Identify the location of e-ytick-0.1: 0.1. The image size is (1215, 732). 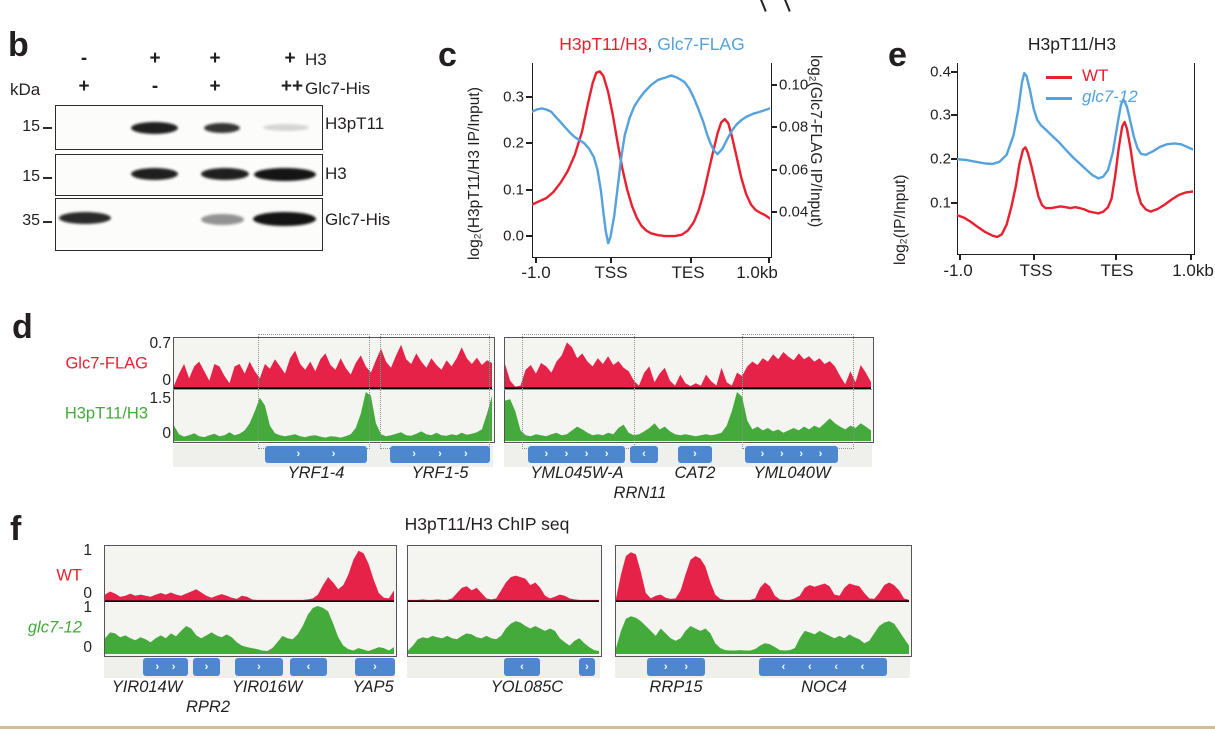
(940, 203).